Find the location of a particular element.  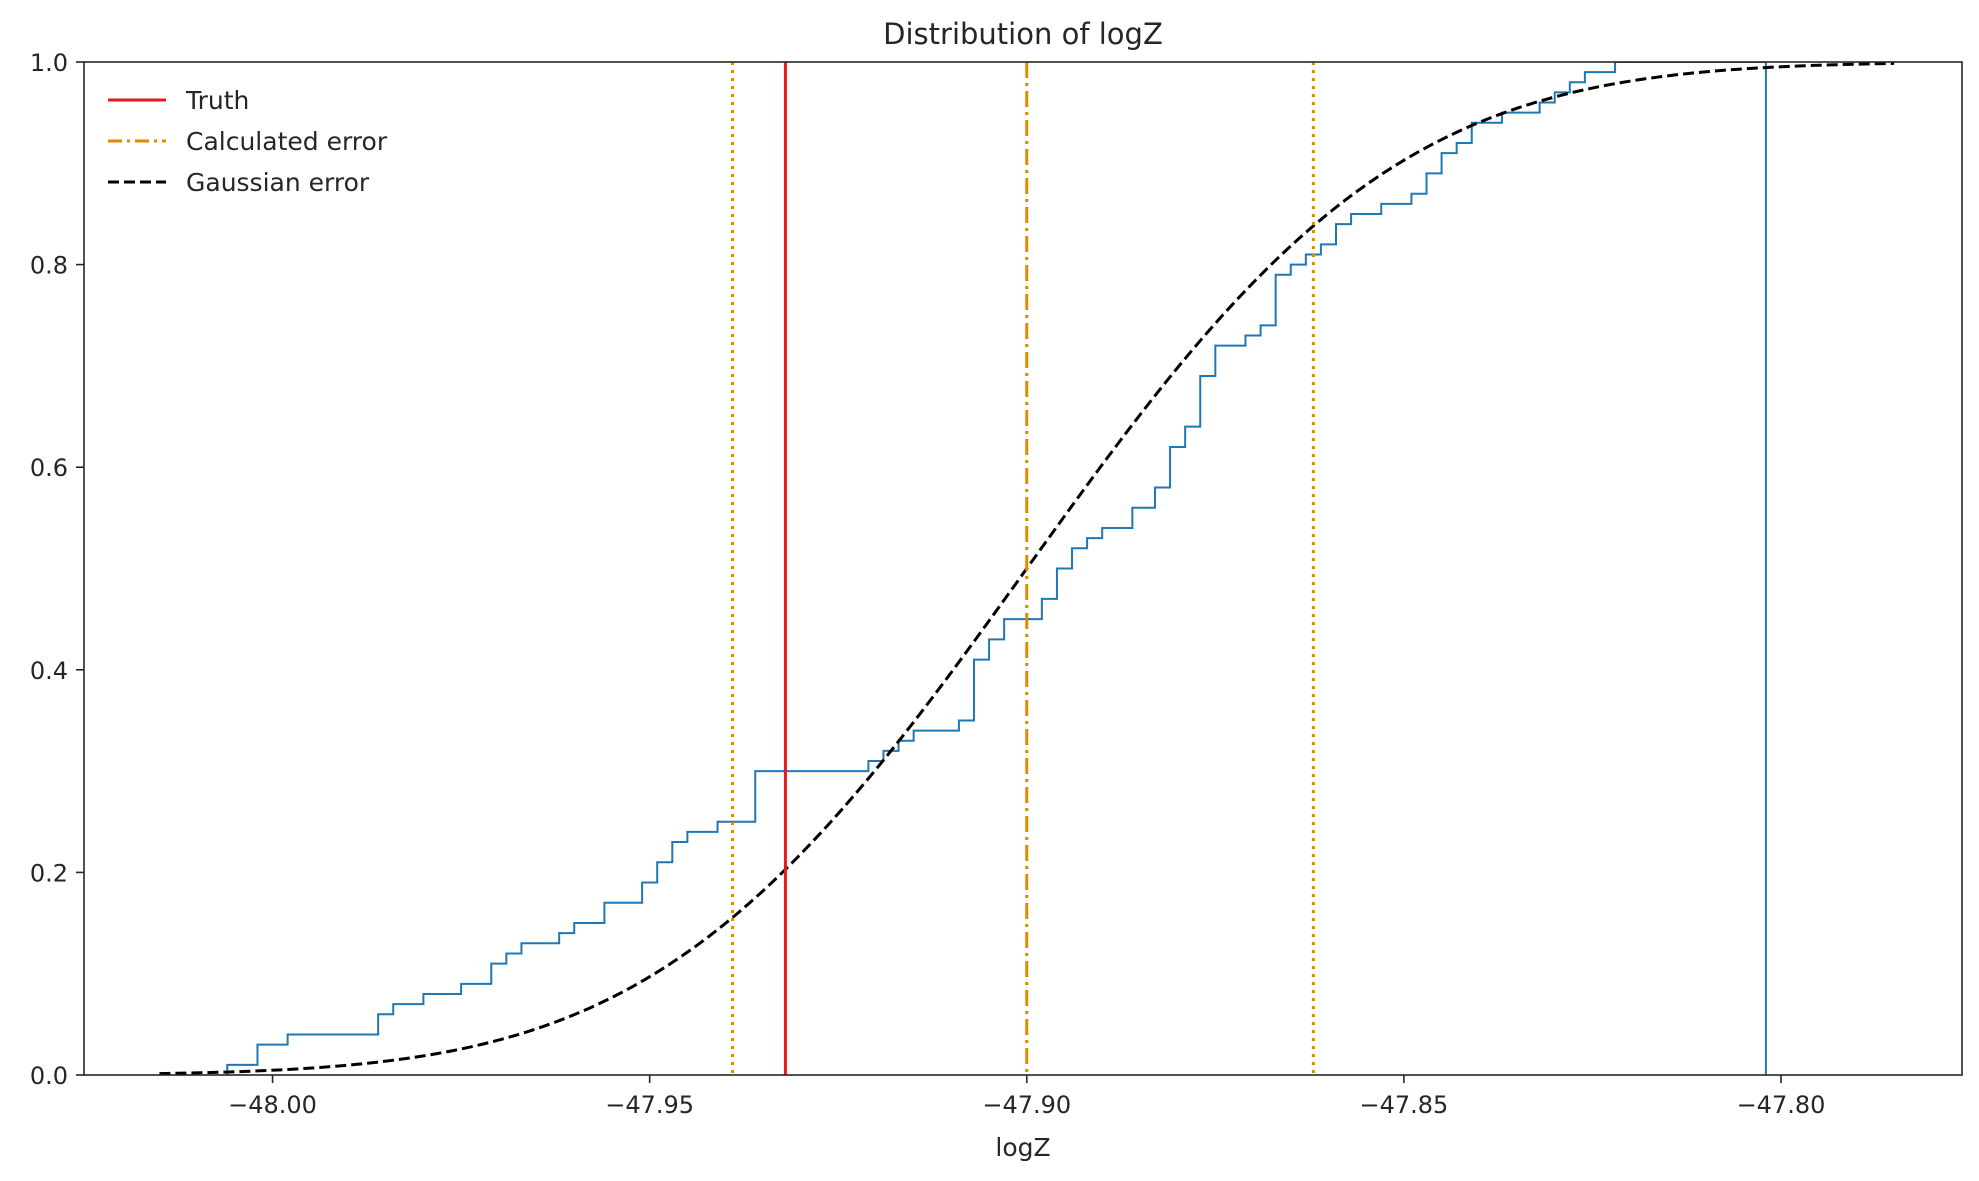

x-tick-label: −47.95 is located at coordinates (649, 1105).